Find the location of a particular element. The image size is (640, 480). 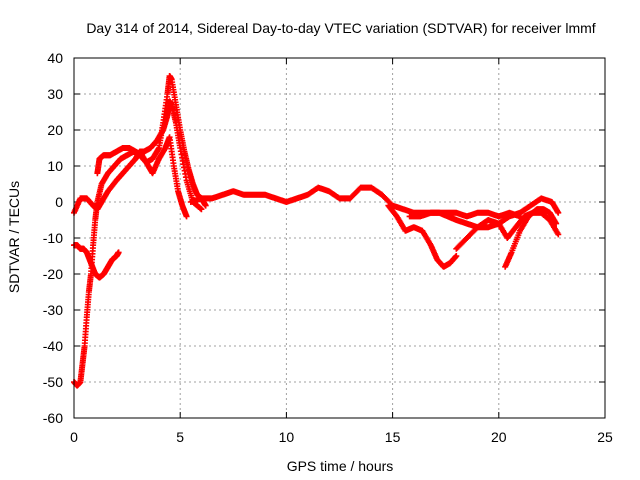

series-track-i is located at coordinates (531, 238).